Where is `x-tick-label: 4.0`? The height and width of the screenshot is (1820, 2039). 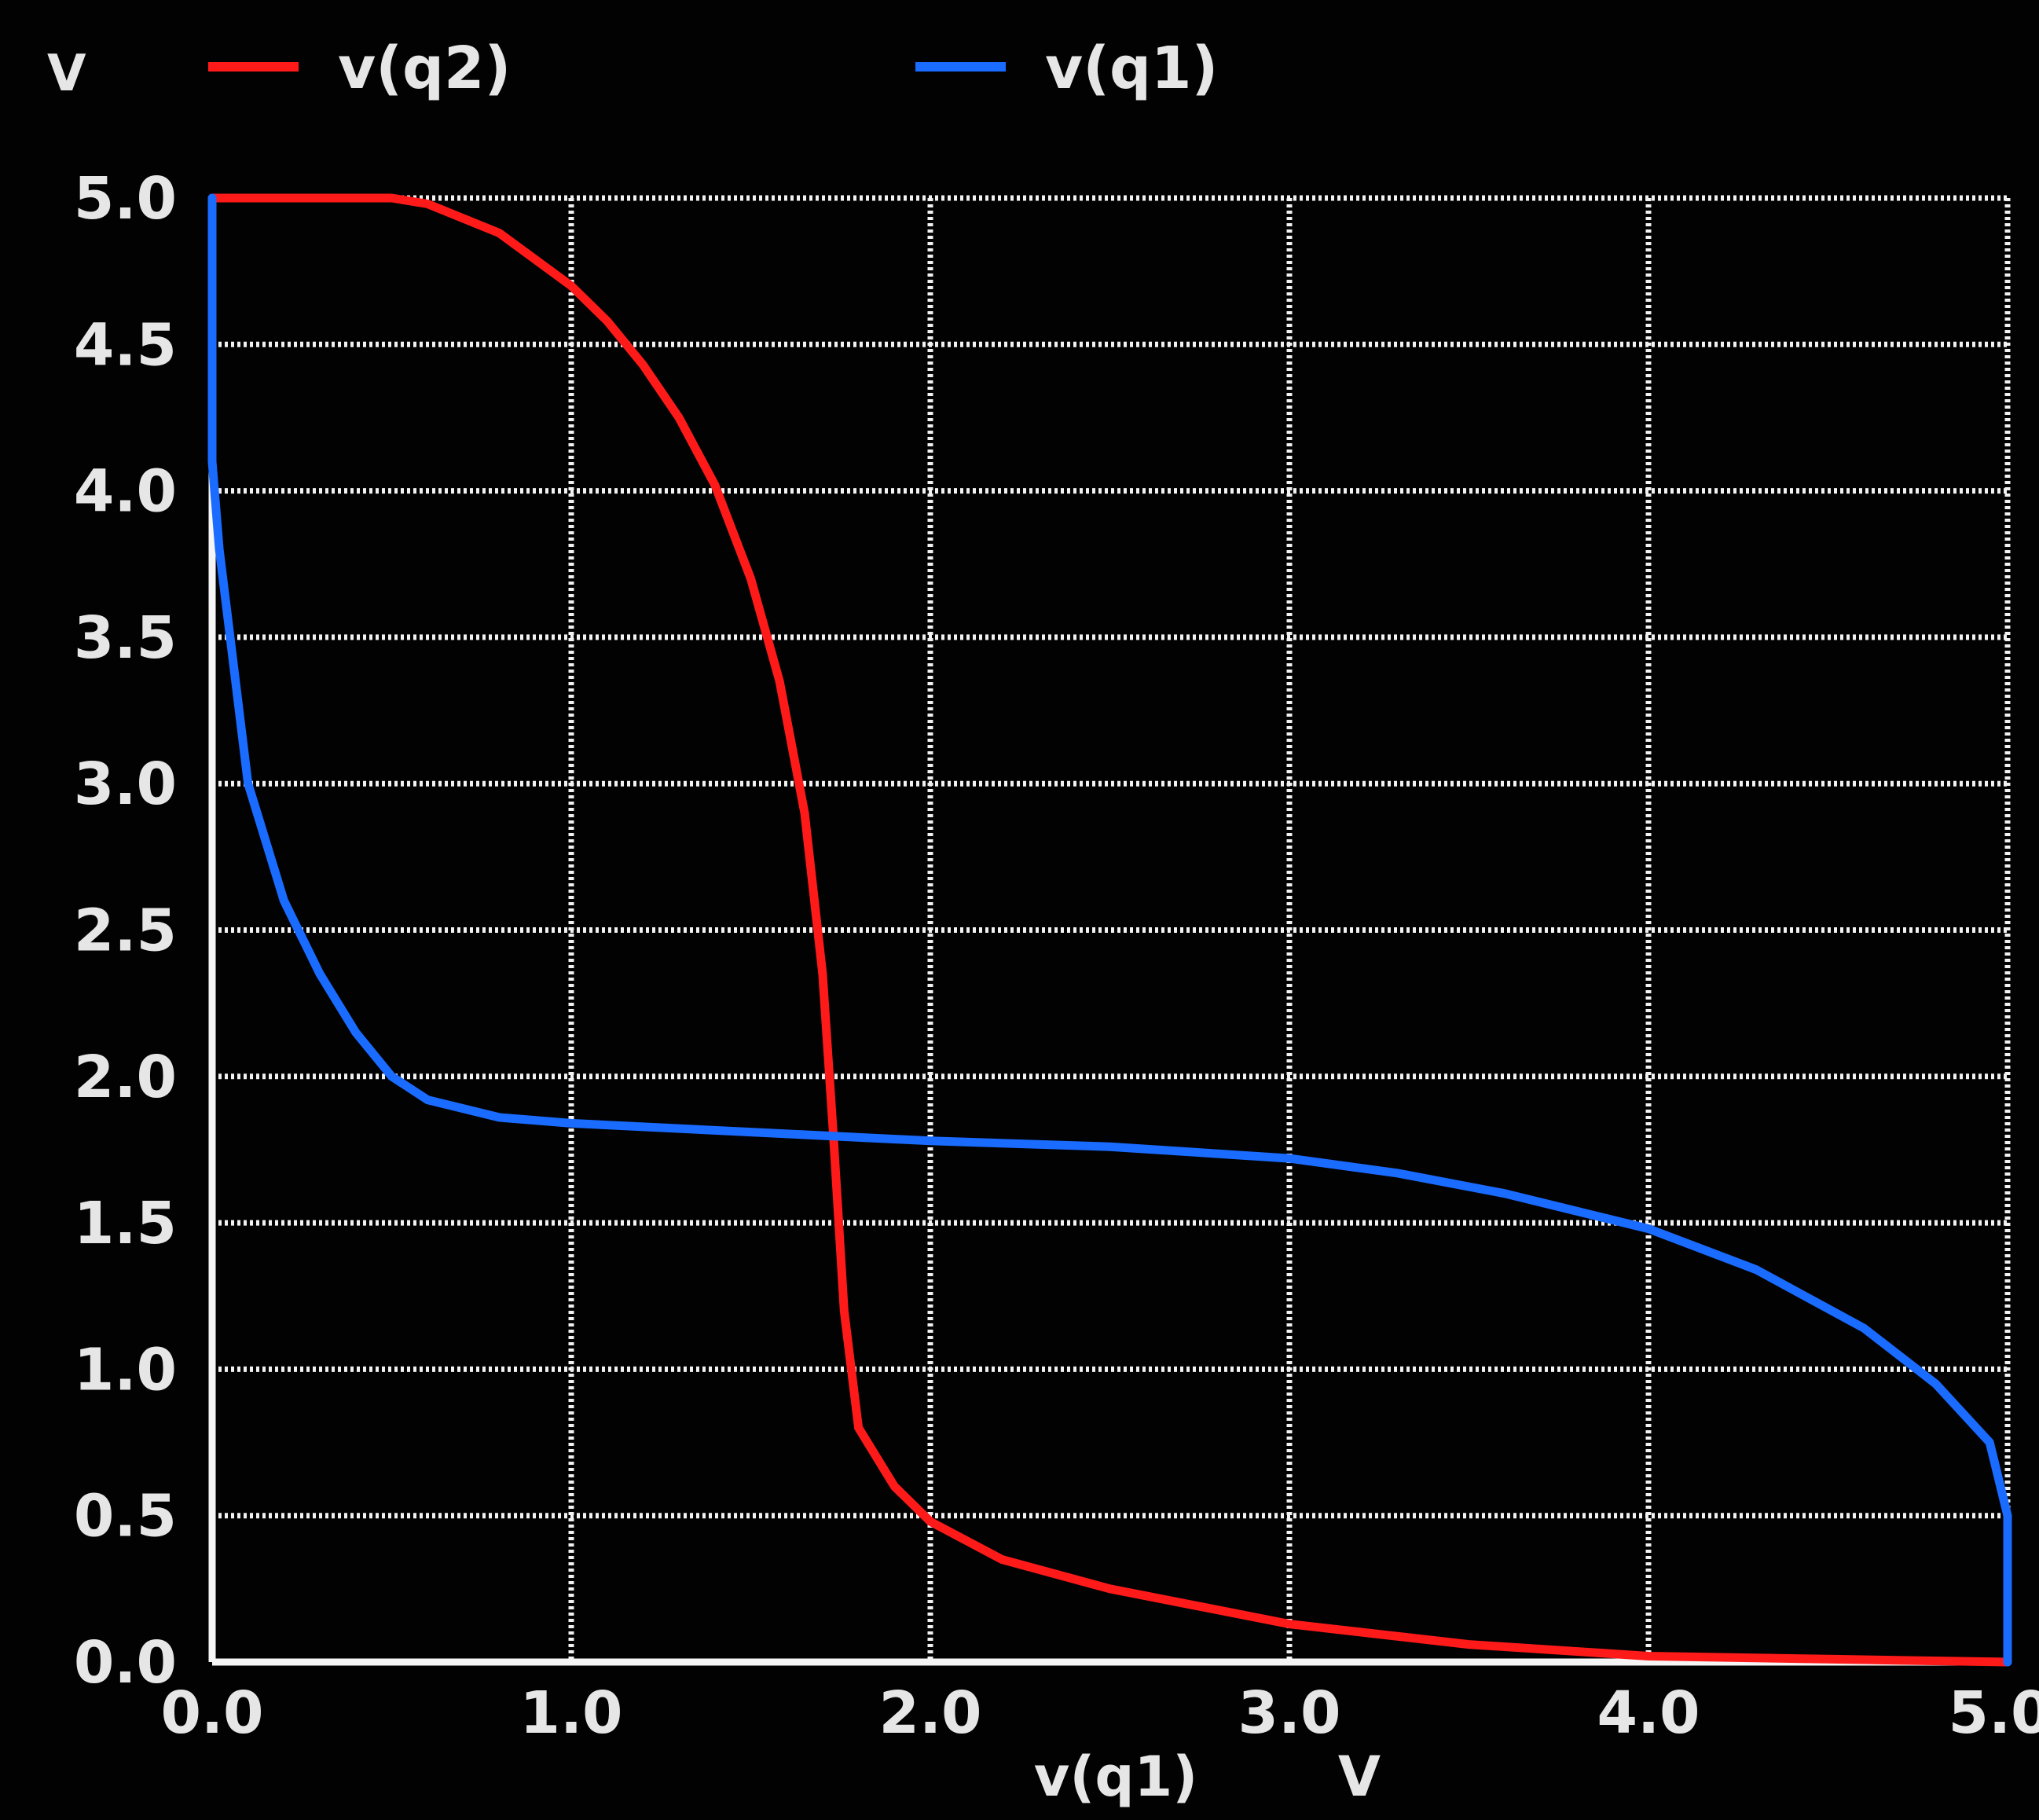
x-tick-label: 4.0 is located at coordinates (1648, 1713).